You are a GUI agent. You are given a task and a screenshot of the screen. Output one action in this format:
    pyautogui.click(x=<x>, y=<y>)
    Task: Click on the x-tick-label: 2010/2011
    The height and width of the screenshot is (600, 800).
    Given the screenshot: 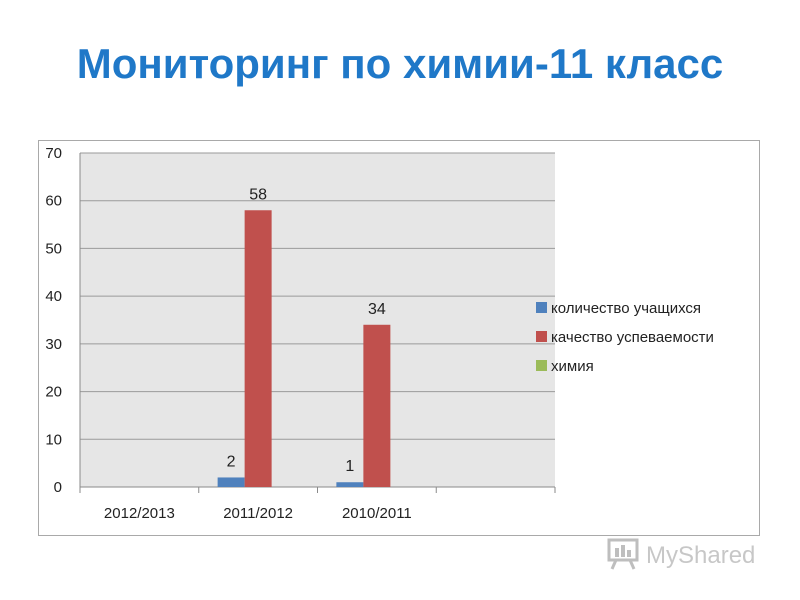 What is the action you would take?
    pyautogui.click(x=377, y=513)
    